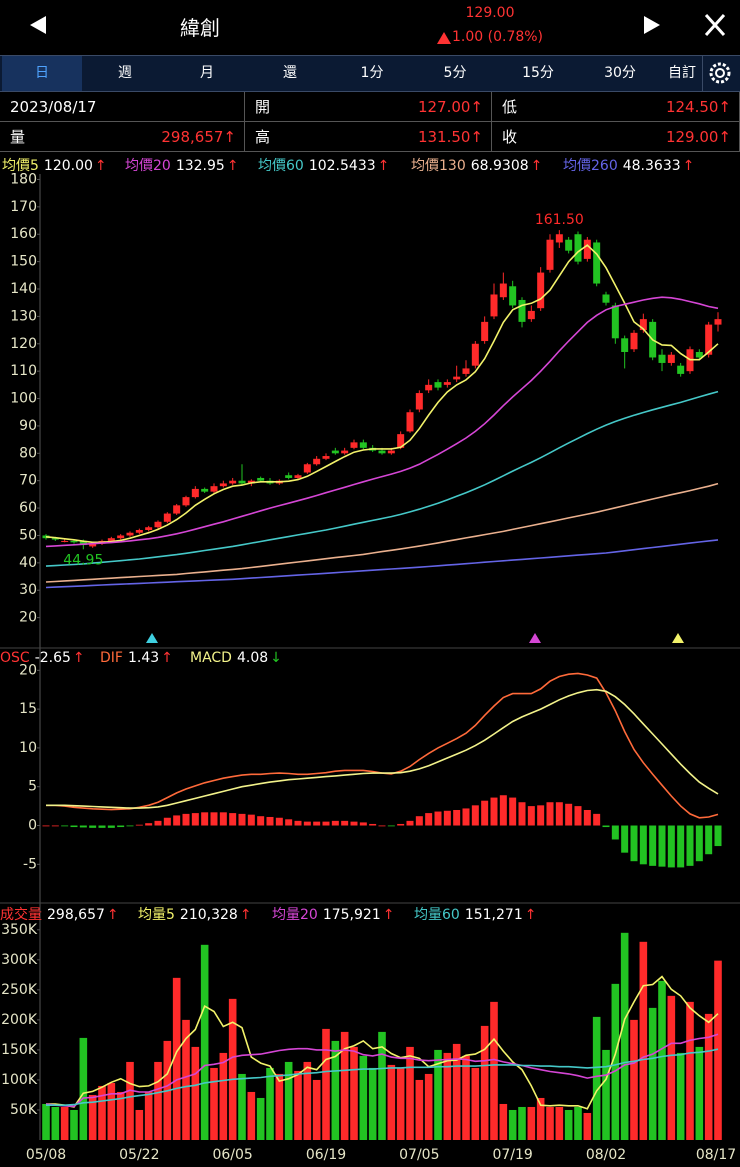  I want to click on legend-label: 均價5, so click(20, 165).